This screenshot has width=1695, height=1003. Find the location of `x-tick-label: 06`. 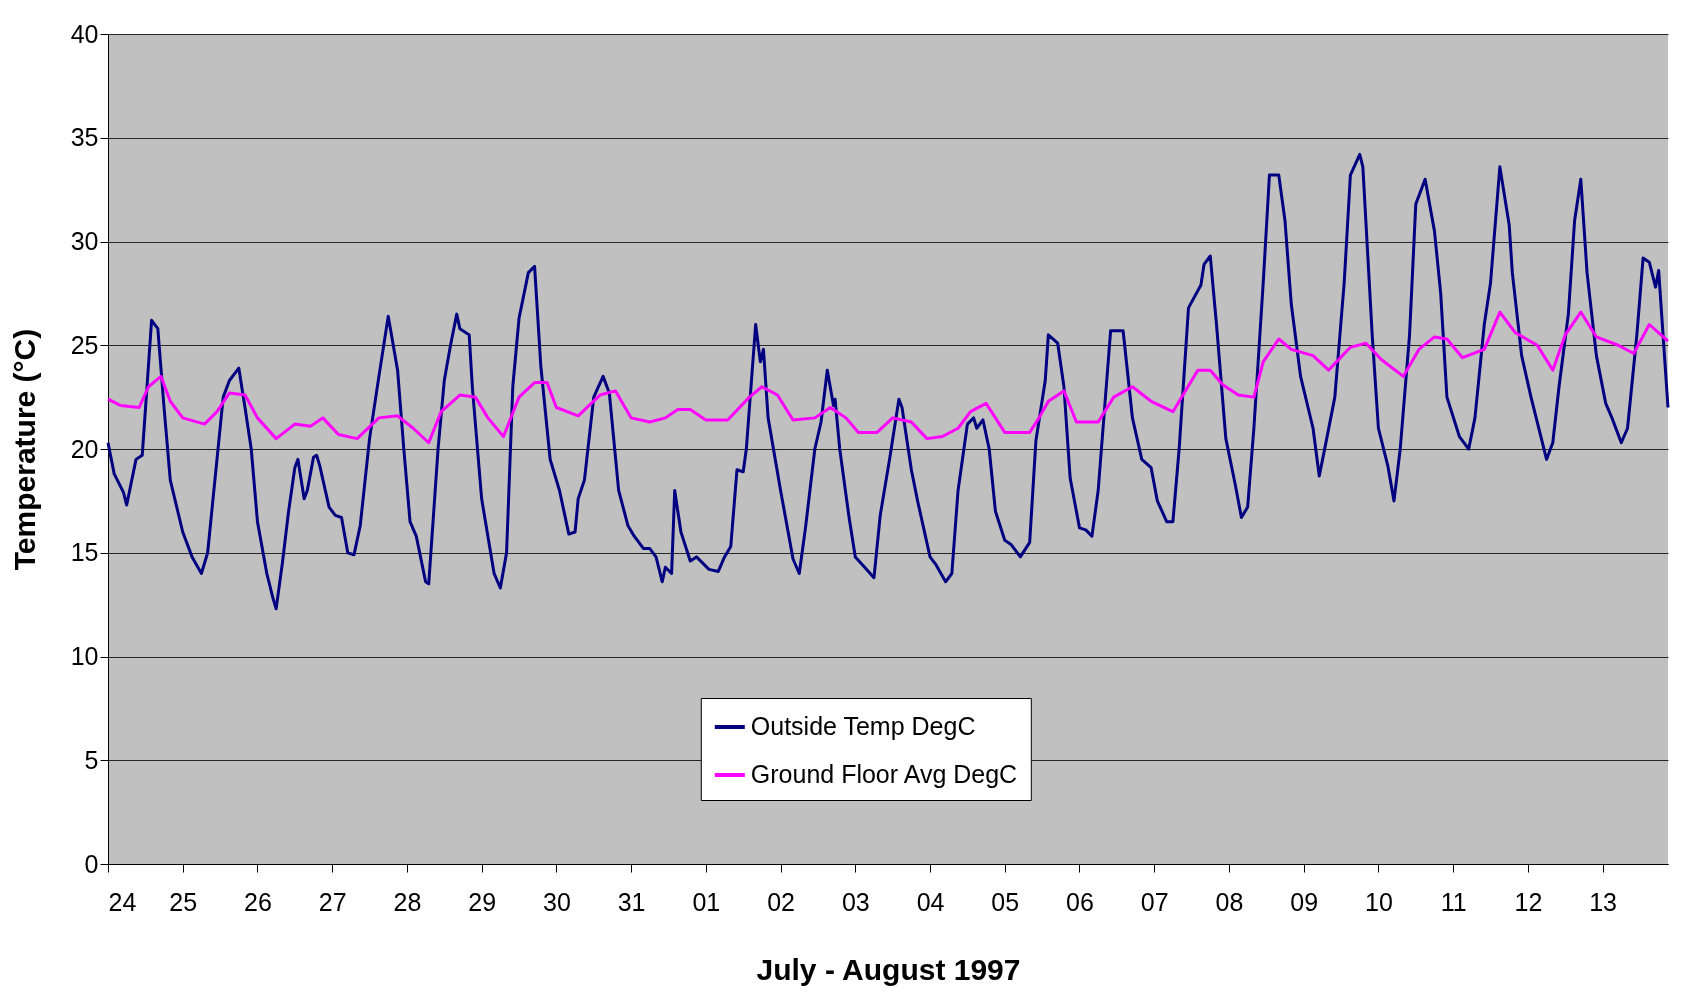

x-tick-label: 06 is located at coordinates (1080, 901).